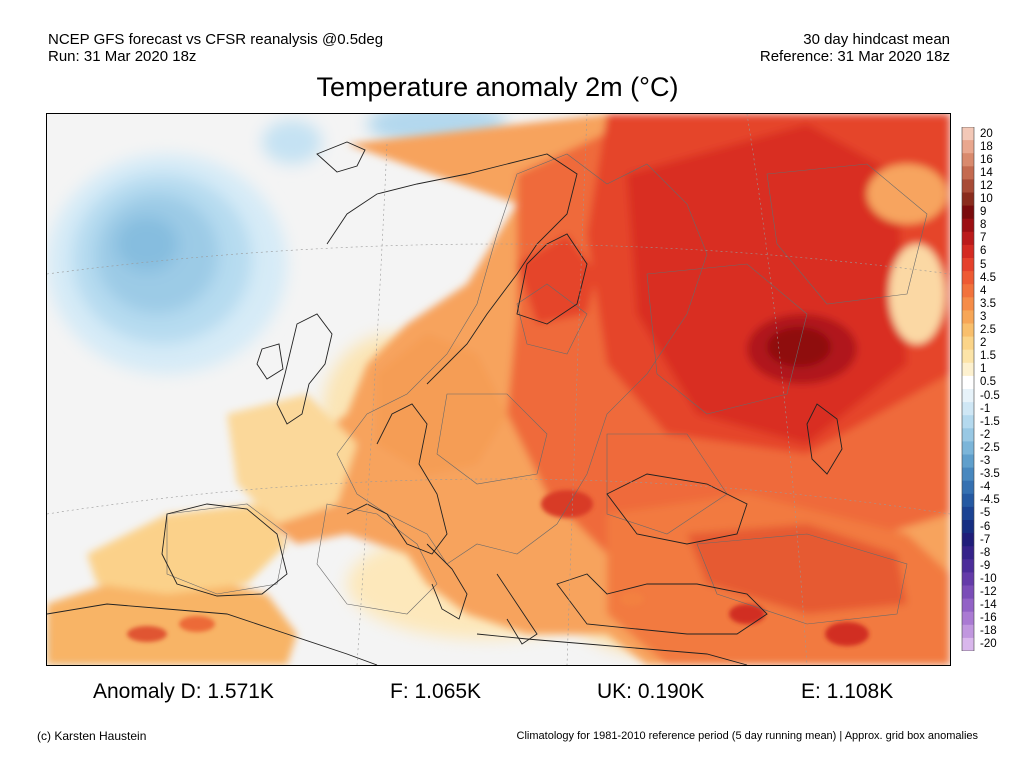 The width and height of the screenshot is (1024, 768). I want to click on colorbar-tick-label: 9, so click(983, 212).